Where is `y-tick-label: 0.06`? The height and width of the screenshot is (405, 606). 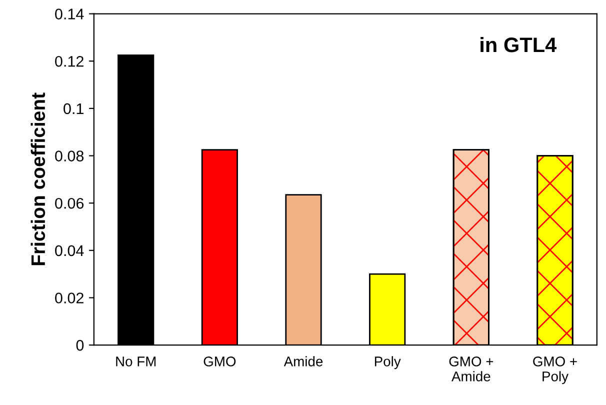
y-tick-label: 0.06 is located at coordinates (69, 203).